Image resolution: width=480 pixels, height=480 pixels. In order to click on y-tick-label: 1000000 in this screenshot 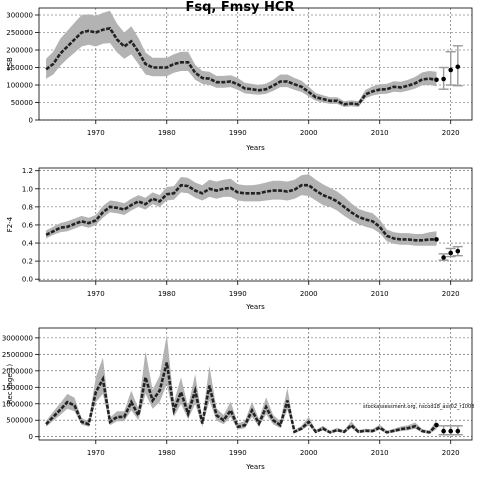, I will do `click(17, 404)`.